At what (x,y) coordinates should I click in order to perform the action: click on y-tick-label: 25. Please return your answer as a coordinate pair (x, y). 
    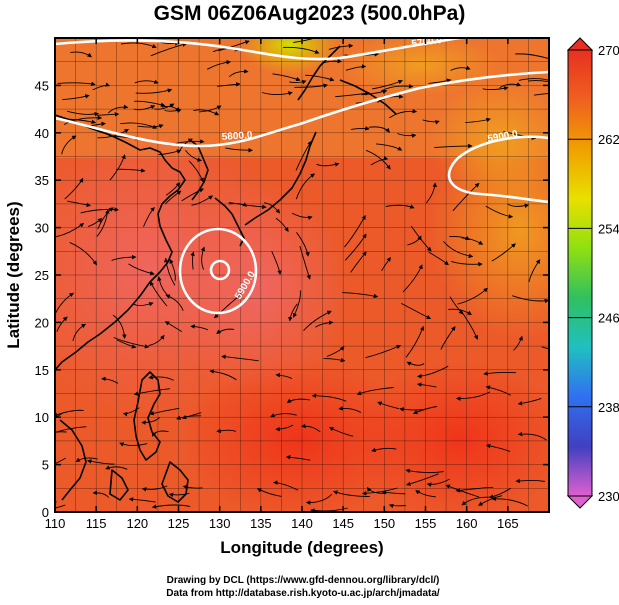
    Looking at the image, I should click on (42, 275).